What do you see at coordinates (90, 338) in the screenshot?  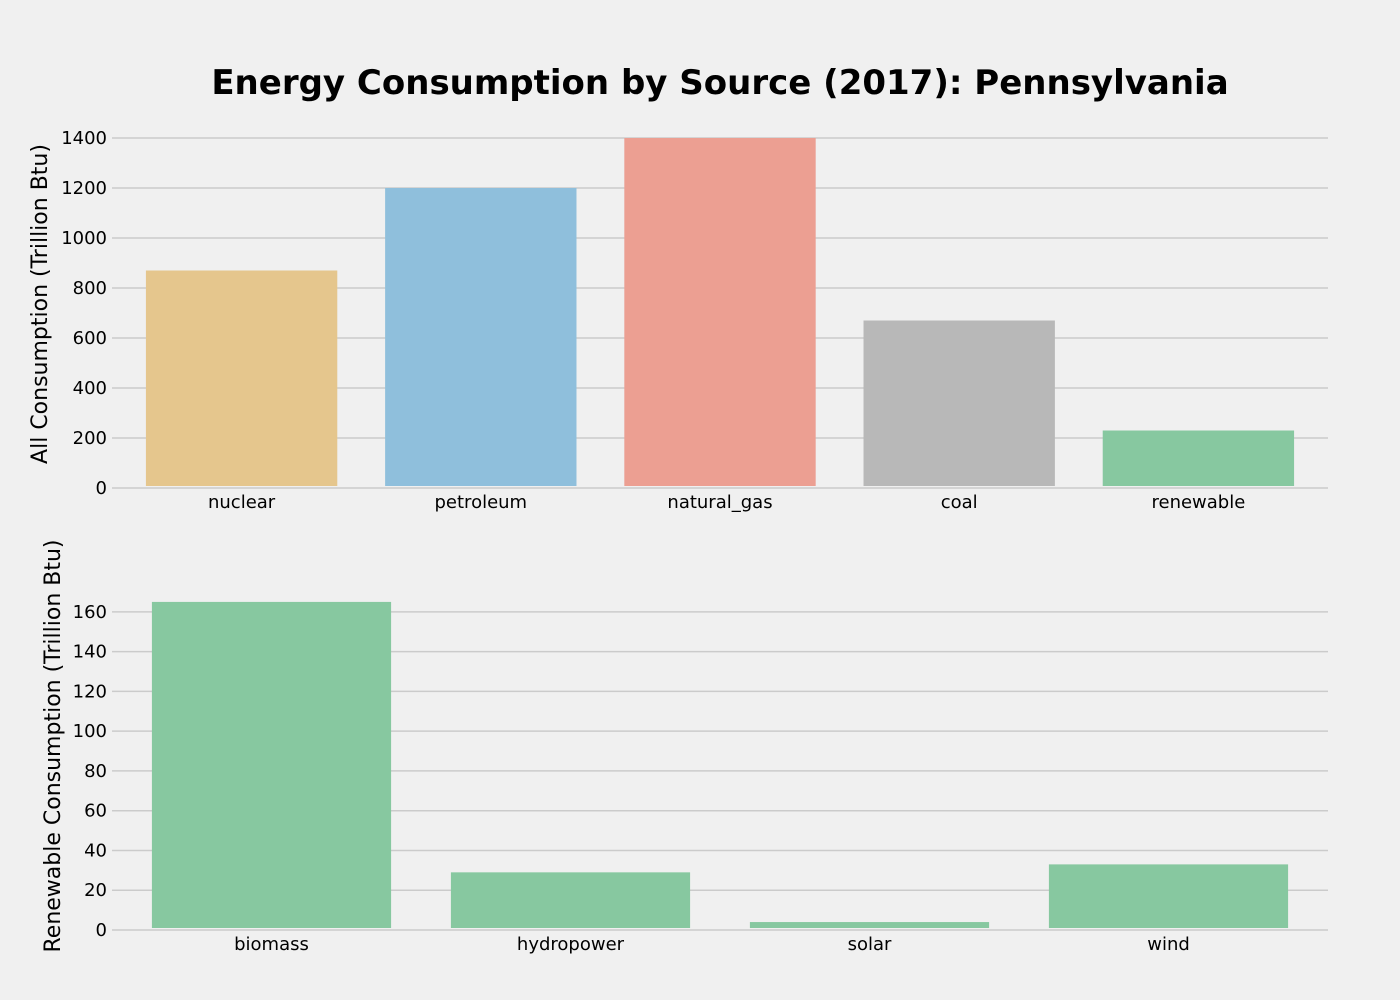 I see `top-y-tick-label: 600` at bounding box center [90, 338].